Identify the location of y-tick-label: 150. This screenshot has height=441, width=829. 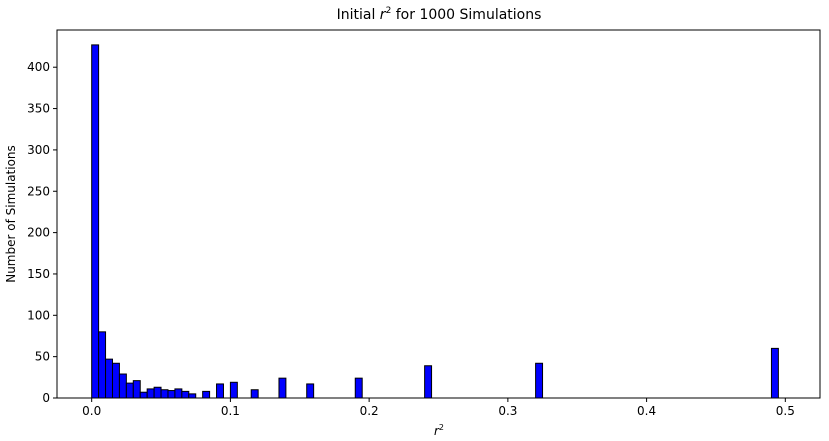
(38, 274).